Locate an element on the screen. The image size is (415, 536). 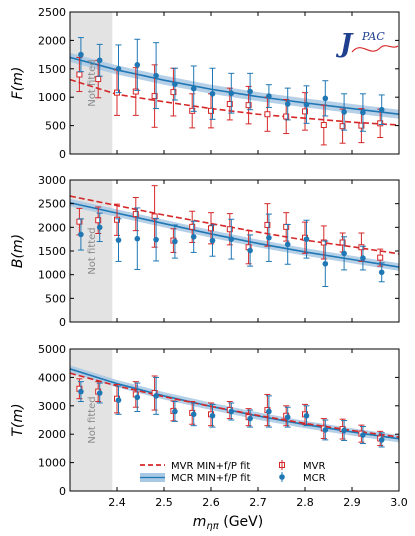
mcr-fit-band is located at coordinates (234, 85).